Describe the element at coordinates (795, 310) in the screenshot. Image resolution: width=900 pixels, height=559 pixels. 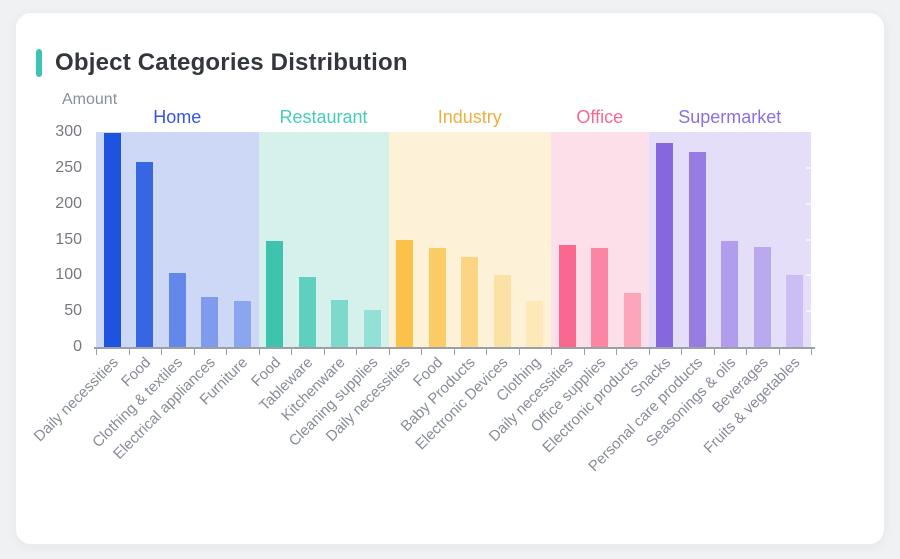
I see `bar-supermarket-fruits-vegetables` at that location.